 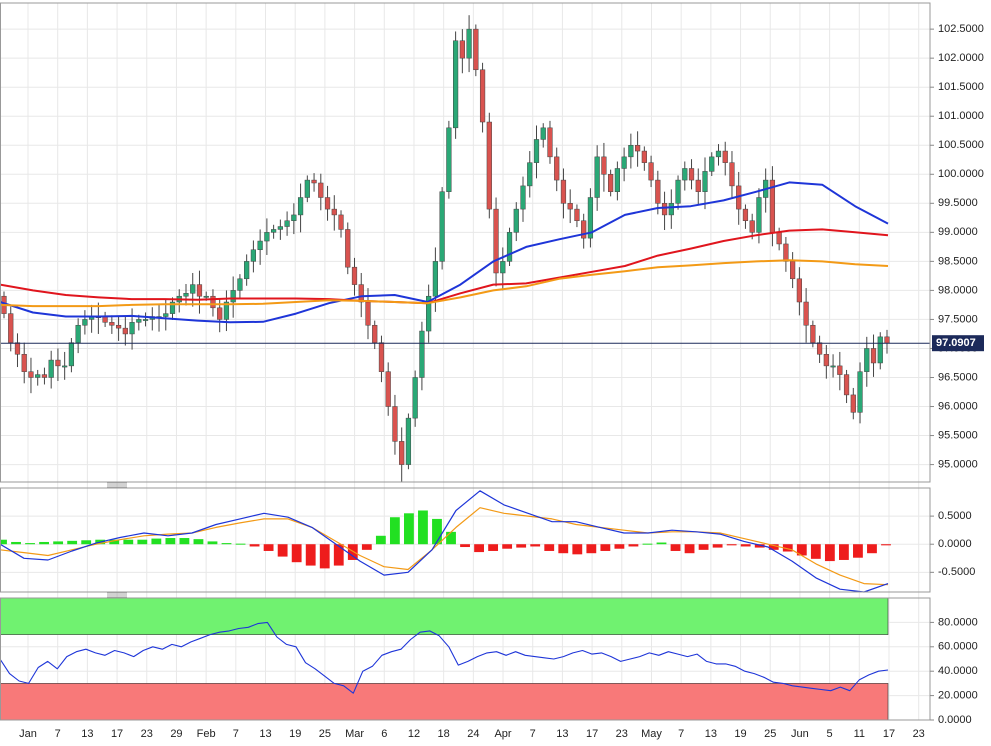 What do you see at coordinates (236, 734) in the screenshot?
I see `x-tick-label: 7` at bounding box center [236, 734].